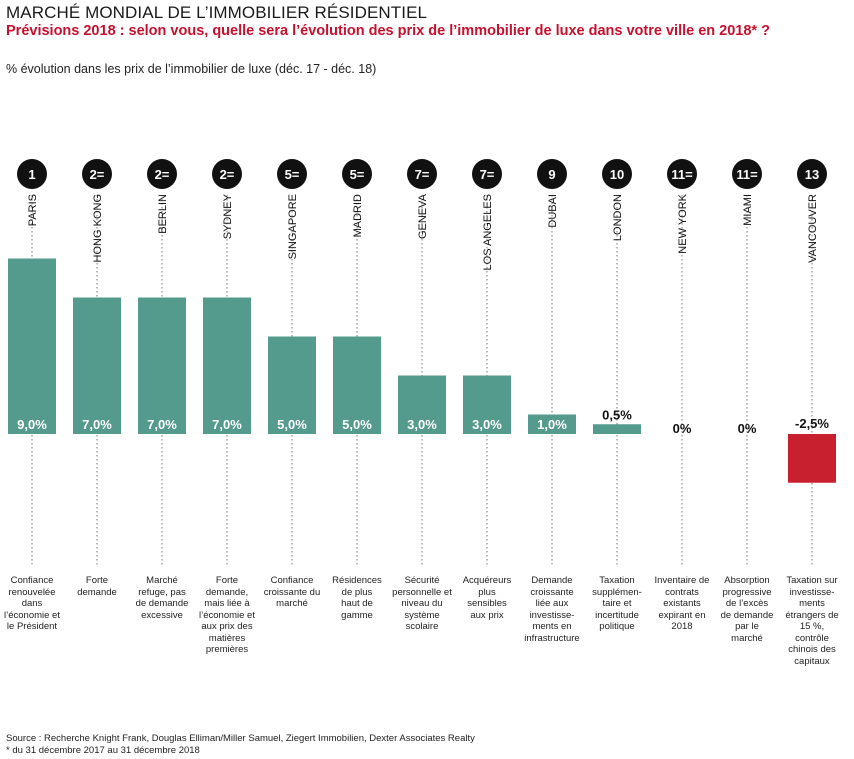 Image resolution: width=854 pixels, height=759 pixels. Describe the element at coordinates (682, 615) in the screenshot. I see `description-line: expirant en` at that location.